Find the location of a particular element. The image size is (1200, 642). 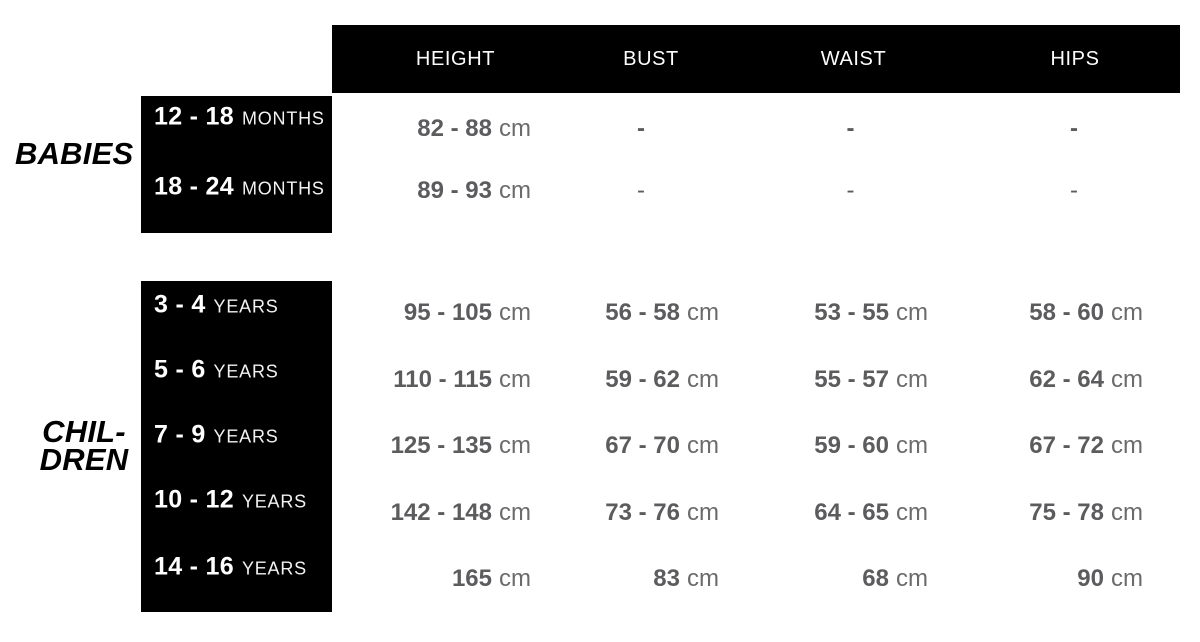

hips-cell: 67 - 72 cm is located at coordinates (1086, 445).